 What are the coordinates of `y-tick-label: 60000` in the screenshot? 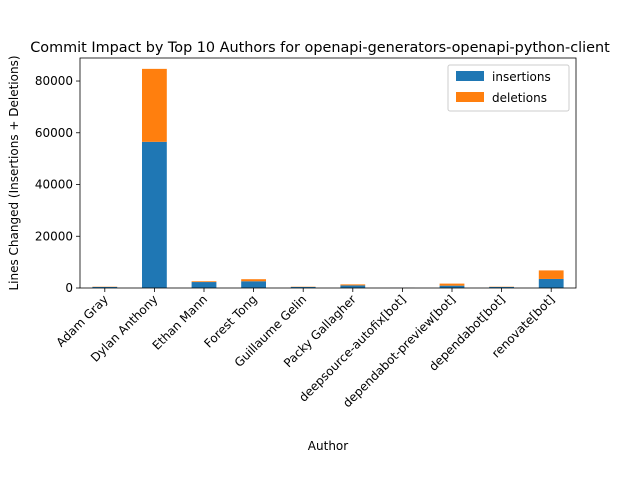 It's located at (54, 133).